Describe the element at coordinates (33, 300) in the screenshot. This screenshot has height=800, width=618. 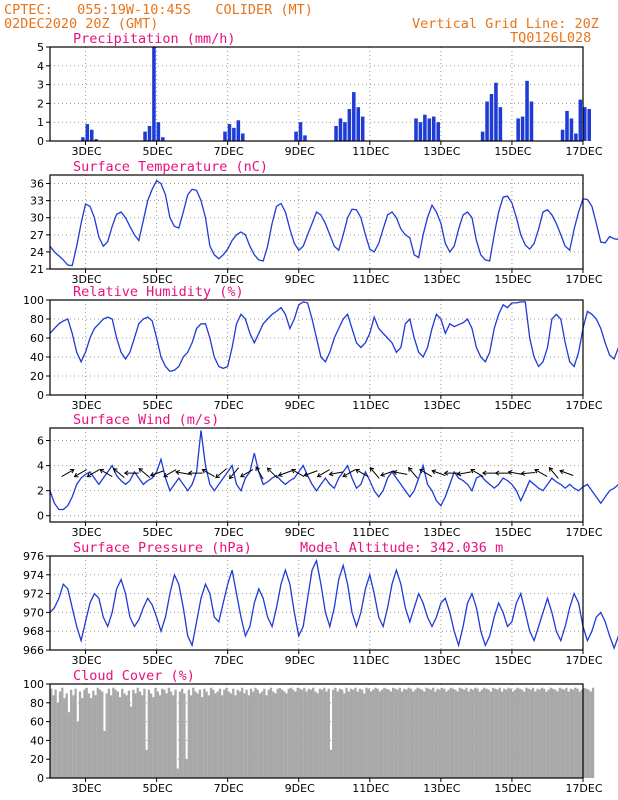
I see `rh-ytick-label: 100` at that location.